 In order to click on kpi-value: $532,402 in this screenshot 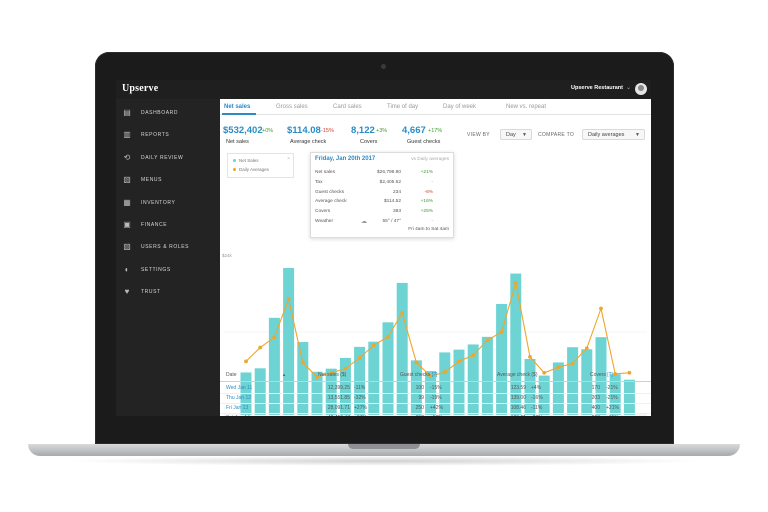, I will do `click(243, 130)`.